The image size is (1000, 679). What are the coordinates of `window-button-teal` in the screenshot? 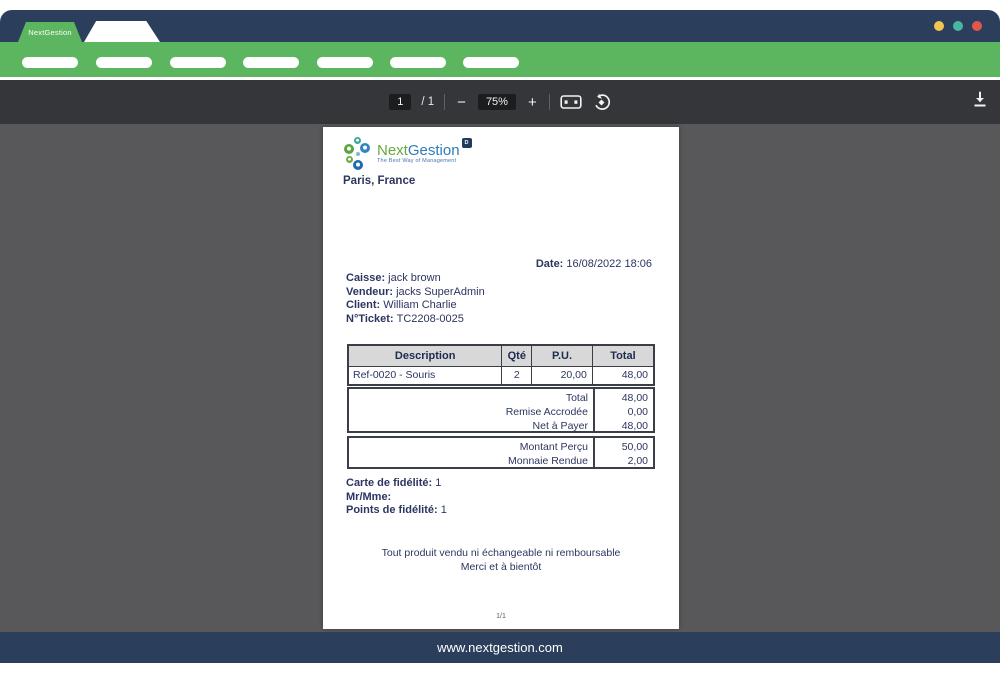 It's located at (958, 26).